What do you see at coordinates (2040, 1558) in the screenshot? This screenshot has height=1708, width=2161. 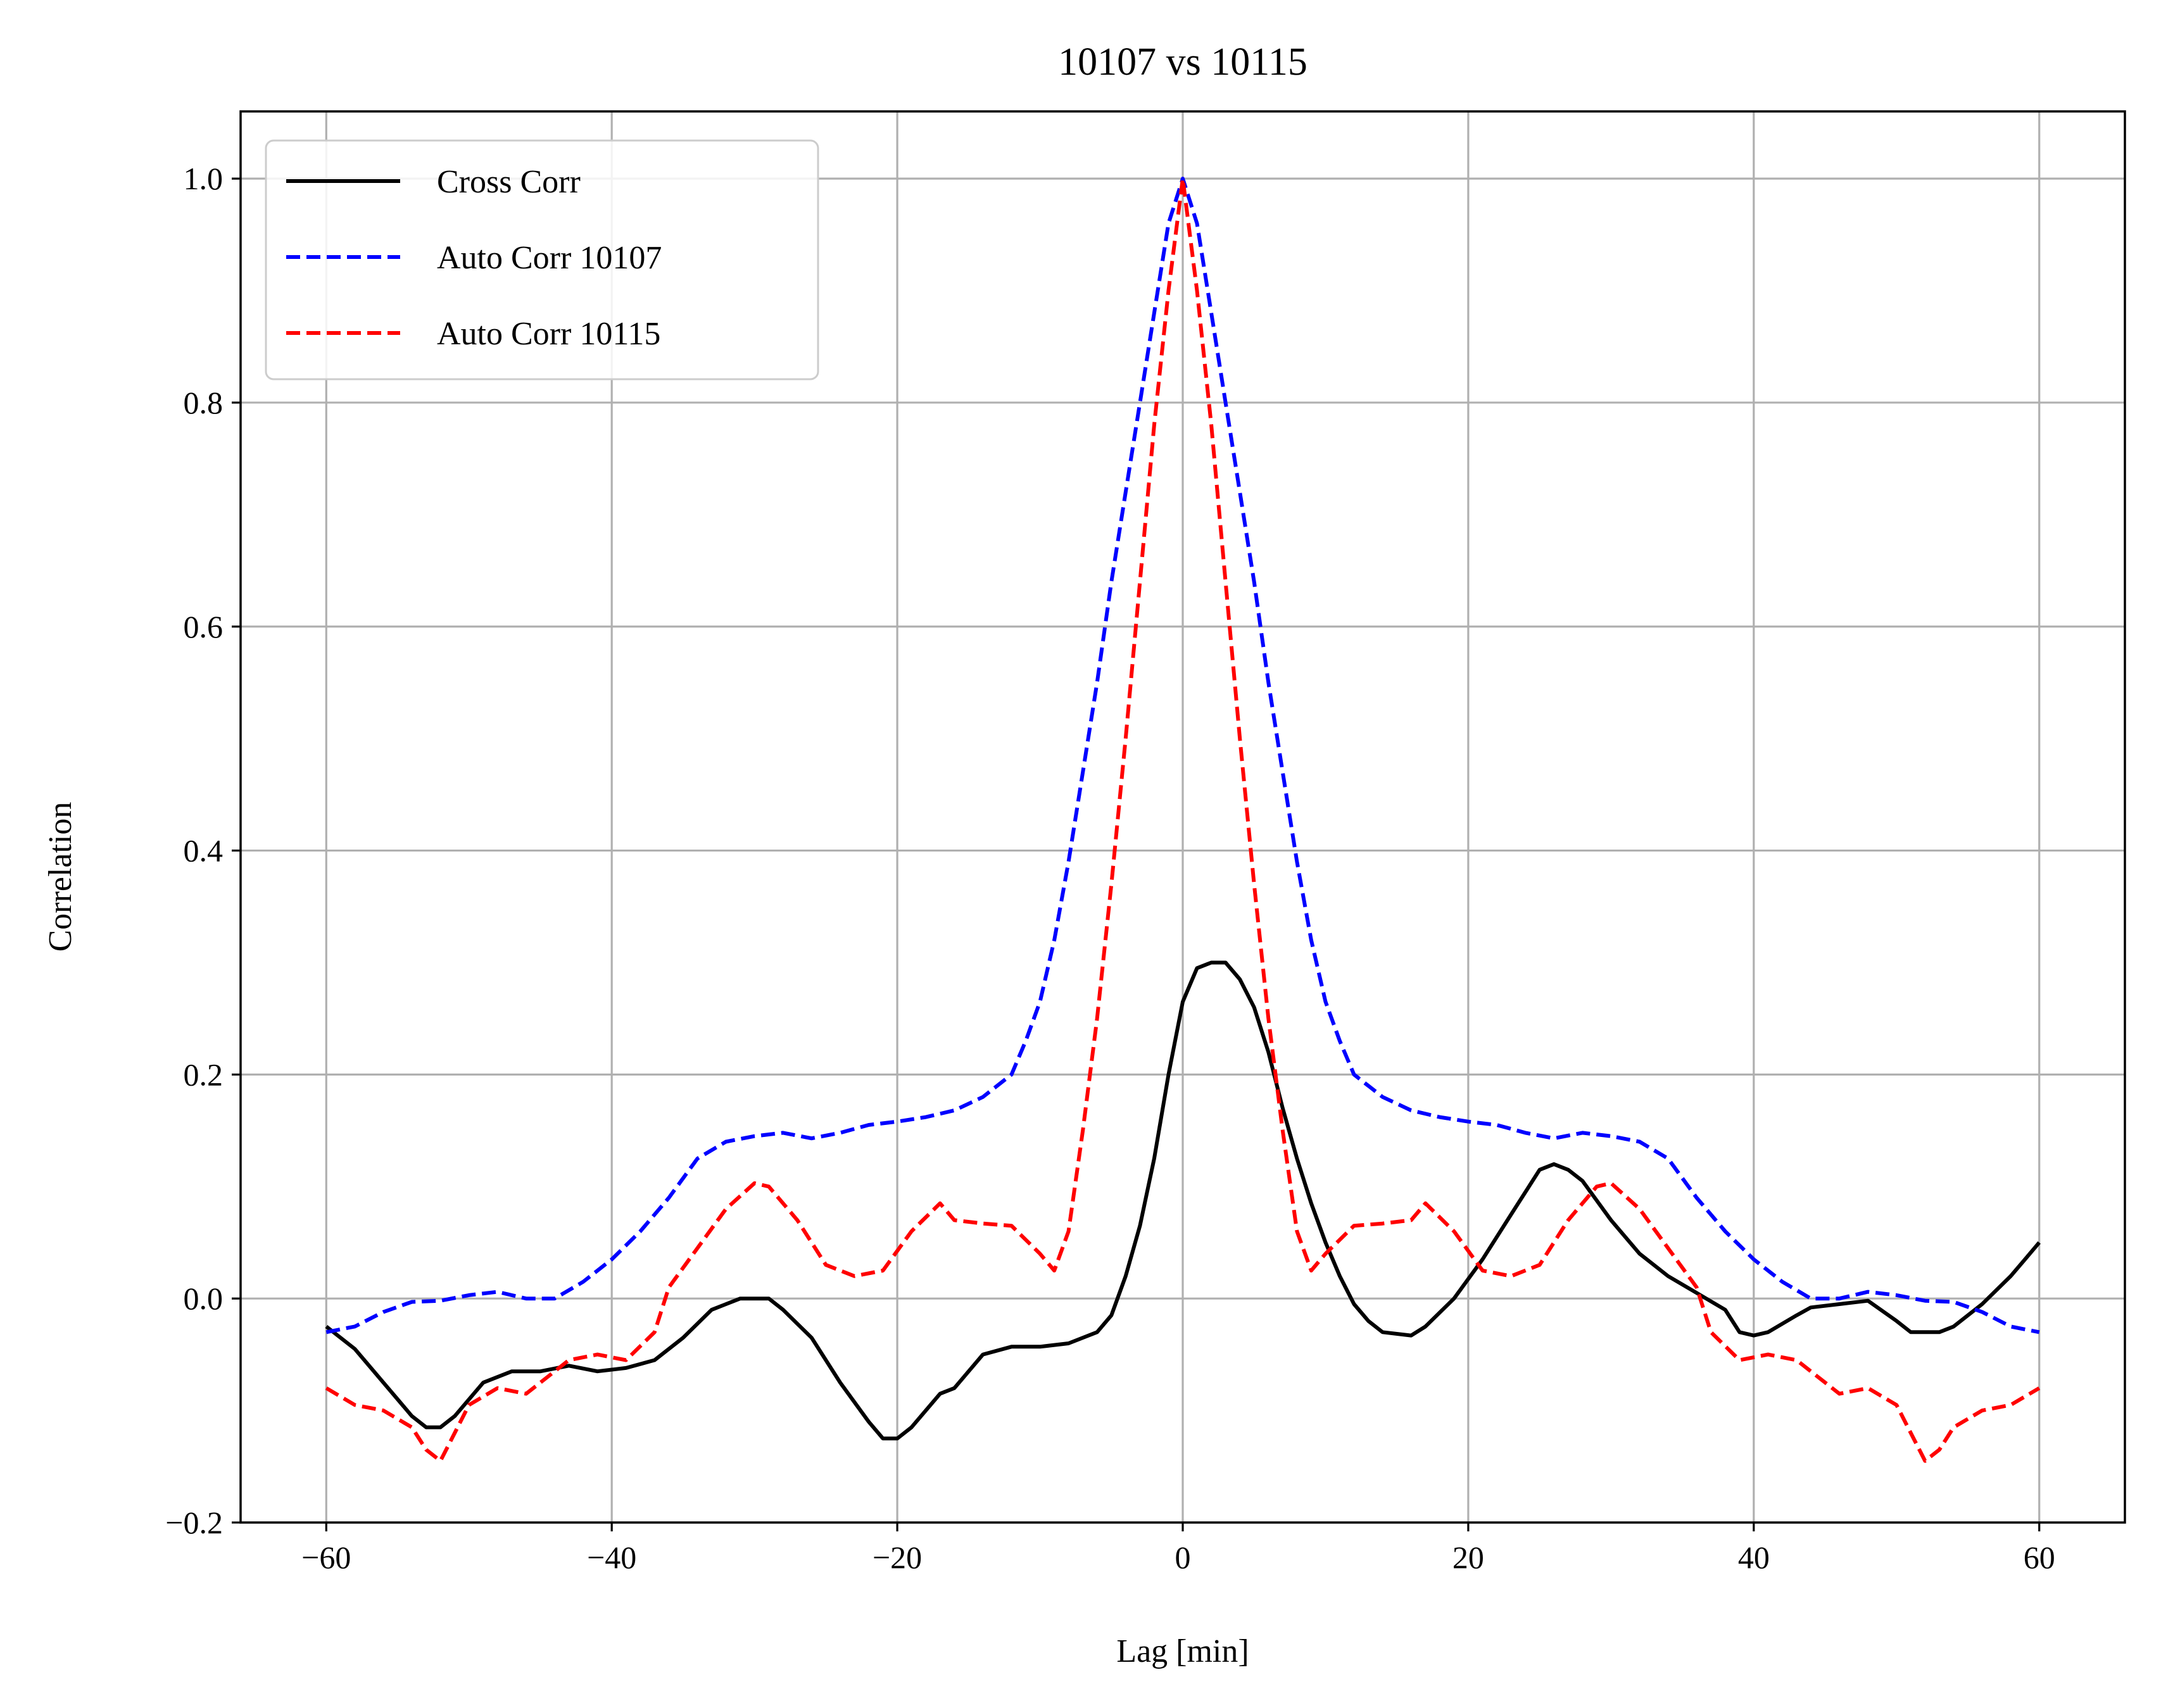 I see `x-tick-label: 60` at bounding box center [2040, 1558].